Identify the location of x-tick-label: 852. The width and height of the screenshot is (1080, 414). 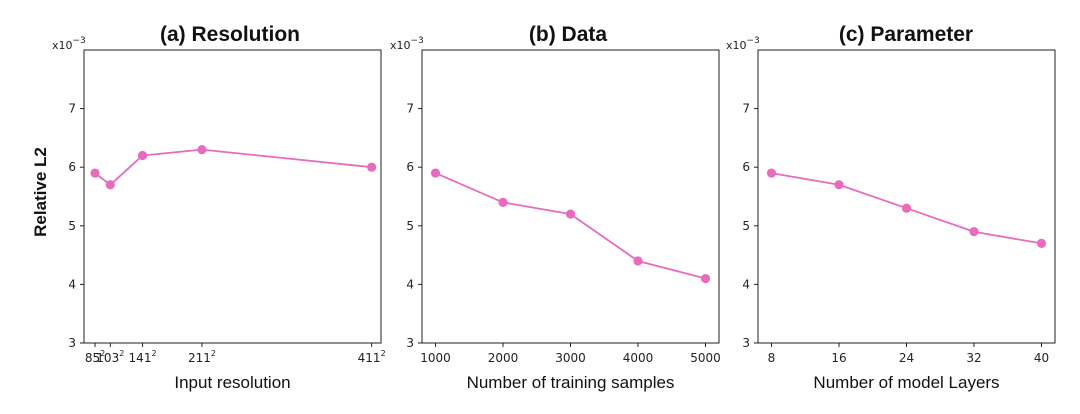
(95, 357).